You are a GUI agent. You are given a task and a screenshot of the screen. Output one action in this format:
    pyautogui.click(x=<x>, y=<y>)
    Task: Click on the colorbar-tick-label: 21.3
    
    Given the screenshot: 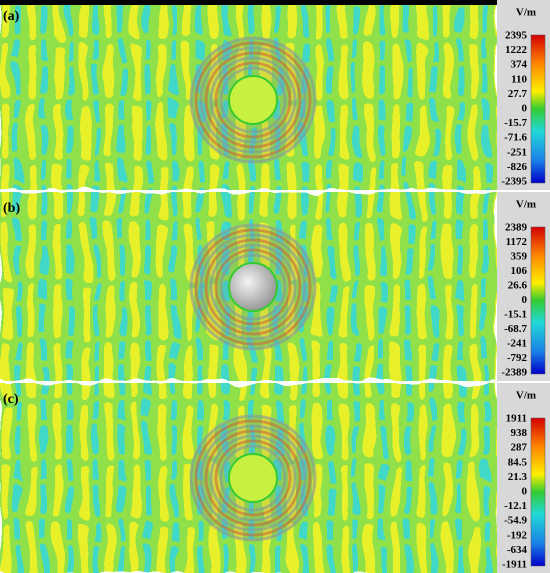 What is the action you would take?
    pyautogui.click(x=518, y=477)
    